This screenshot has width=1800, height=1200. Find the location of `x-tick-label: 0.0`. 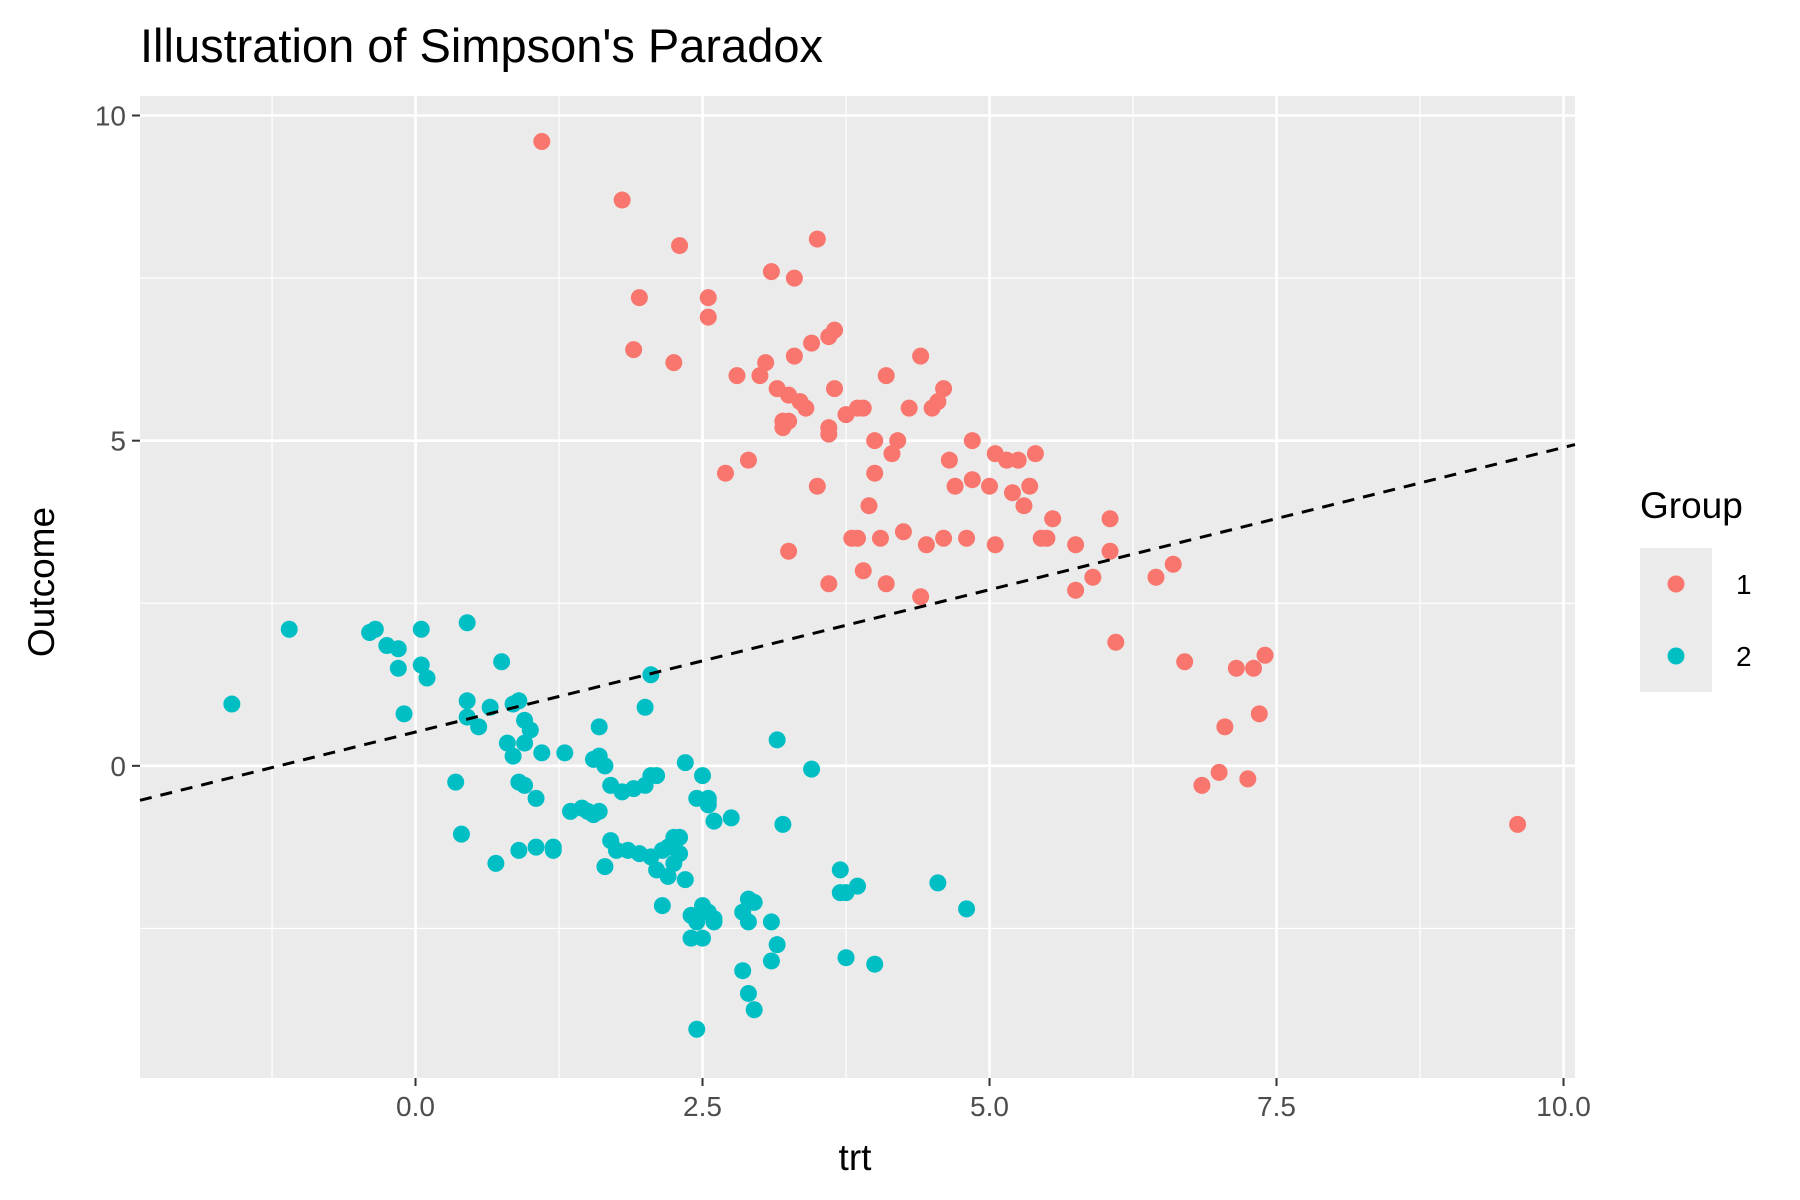

x-tick-label: 0.0 is located at coordinates (415, 1106).